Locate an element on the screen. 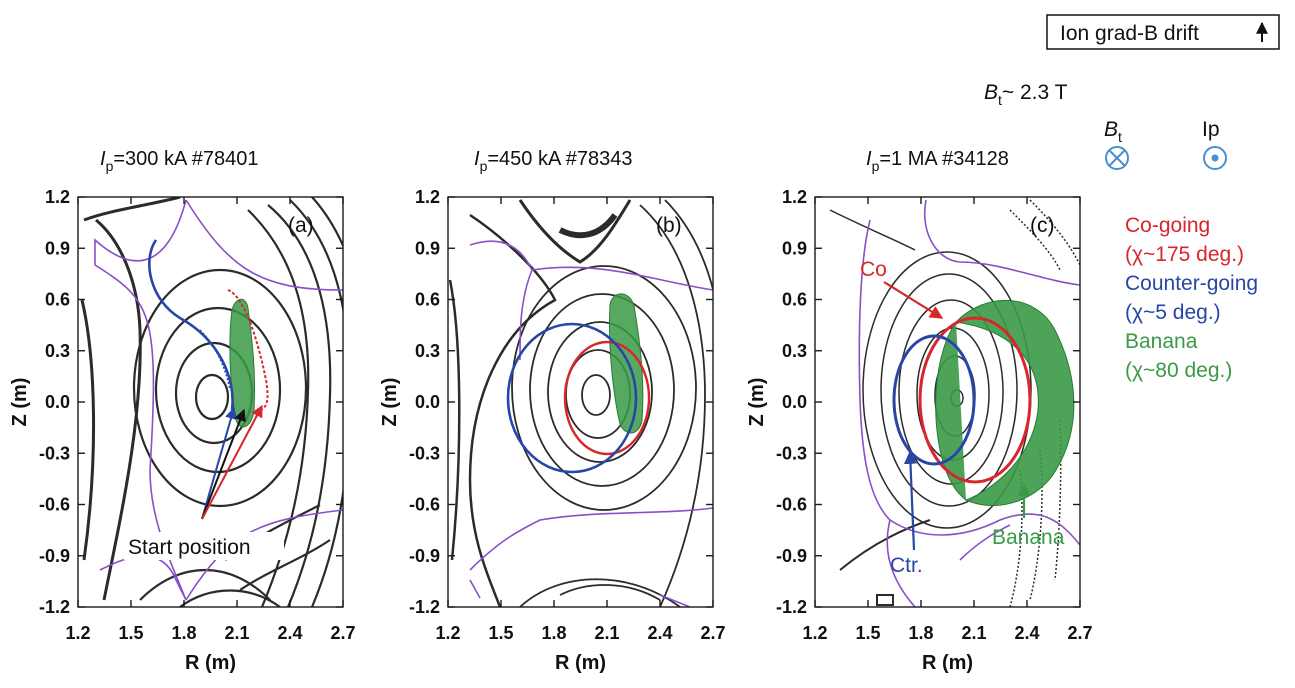 This screenshot has height=688, width=1295. panel-c: (c) Co Ctr. Banana is located at coordinates (947, 402).